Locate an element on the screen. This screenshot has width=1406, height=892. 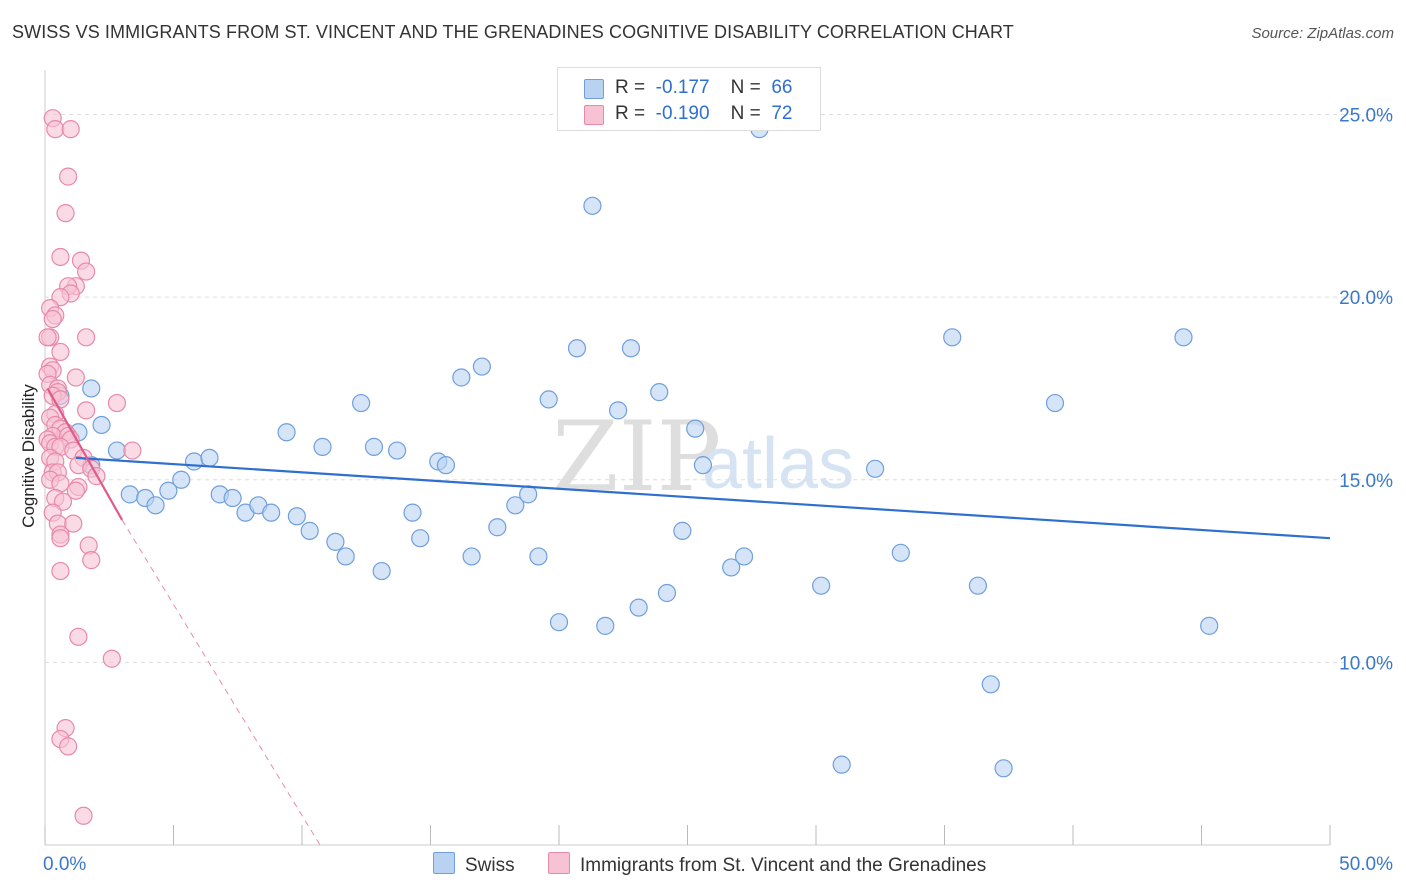
svg-n-label: N = is located at coordinates (745, 113).